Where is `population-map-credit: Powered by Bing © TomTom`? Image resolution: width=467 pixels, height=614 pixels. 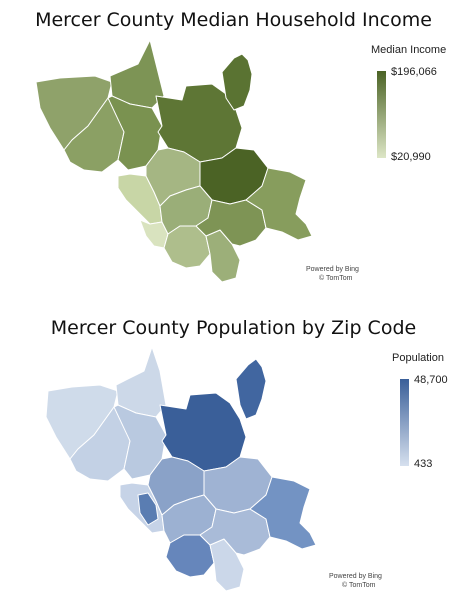
population-map-credit: Powered by Bing © TomTom is located at coordinates (355, 581).